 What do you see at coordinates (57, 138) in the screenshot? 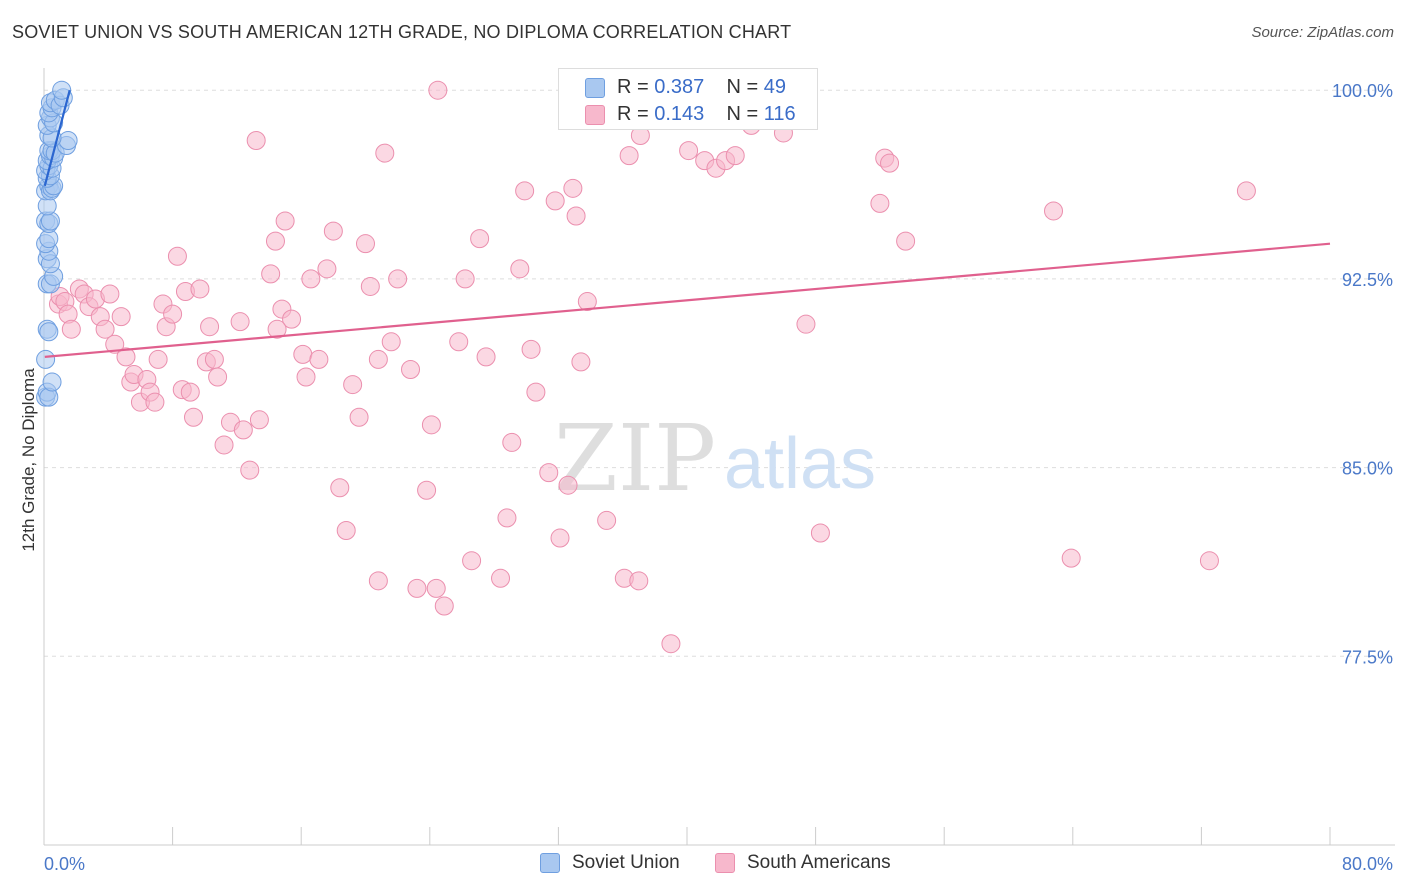
I see `soviet-union-trend-line` at bounding box center [57, 138].